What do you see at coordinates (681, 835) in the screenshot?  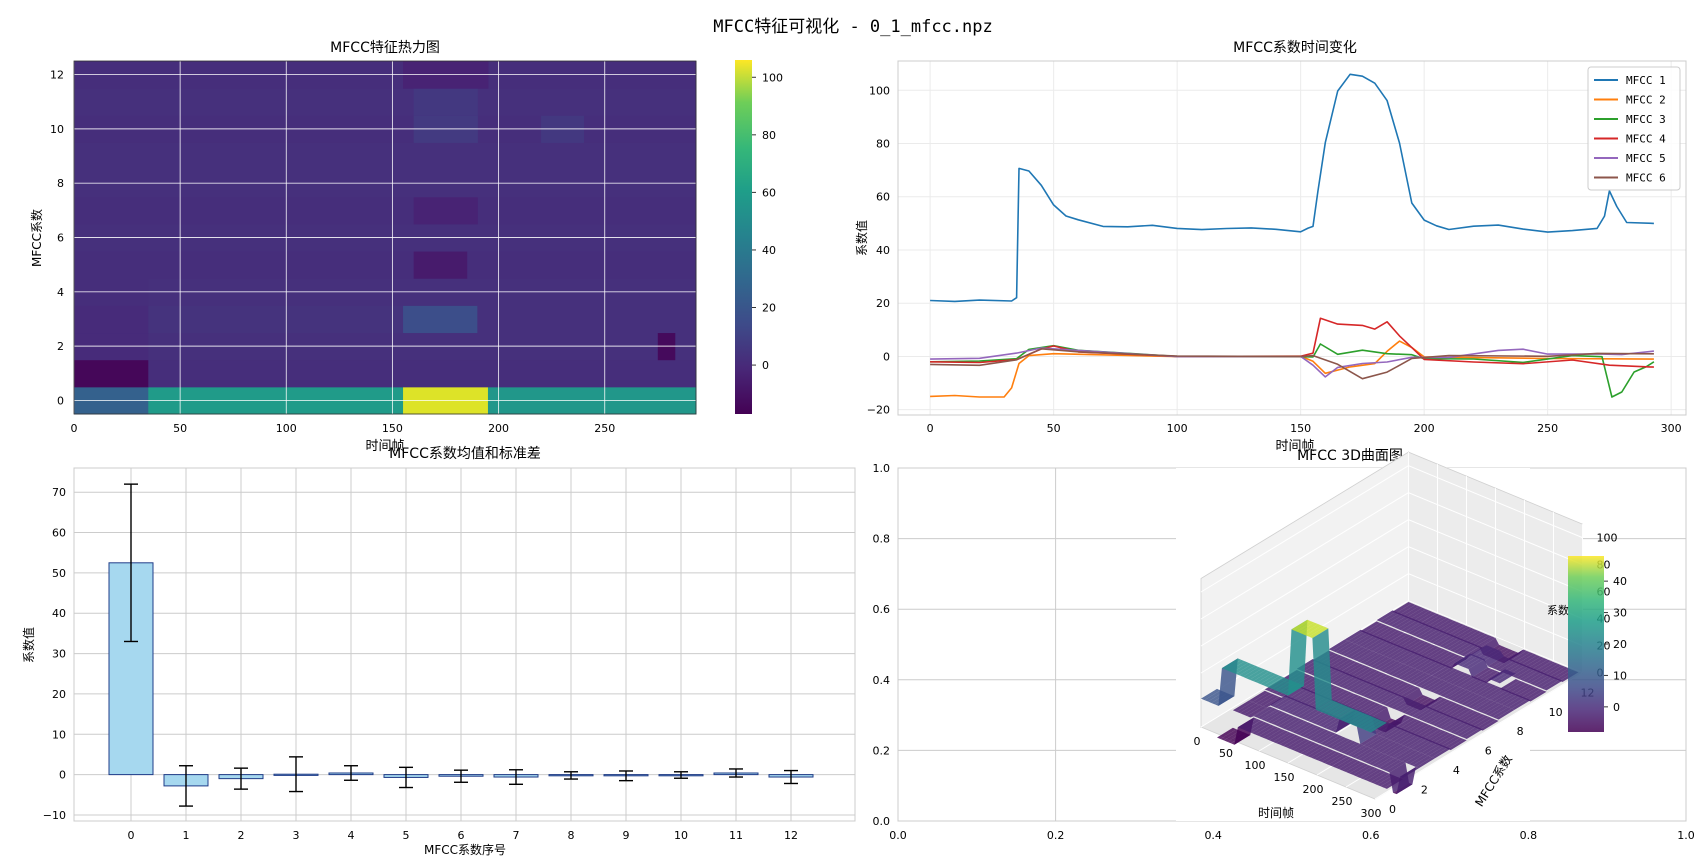 I see `bar-x-tick-10: 10` at bounding box center [681, 835].